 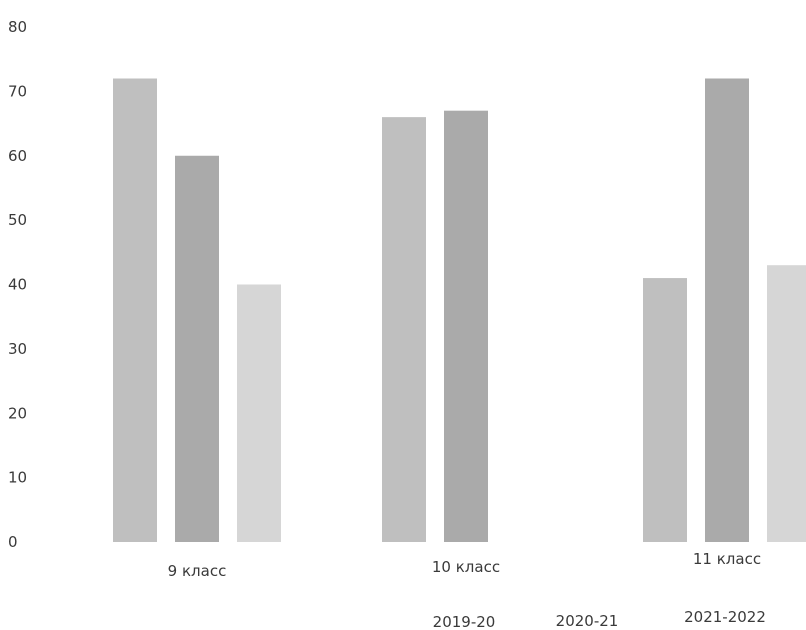 What do you see at coordinates (17, 478) in the screenshot?
I see `y-tick-label: 10` at bounding box center [17, 478].